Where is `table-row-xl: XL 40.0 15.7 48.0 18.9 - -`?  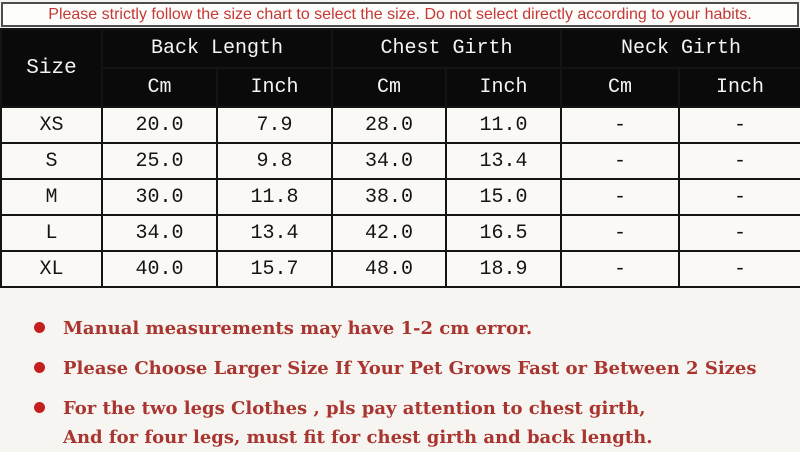 table-row-xl: XL 40.0 15.7 48.0 18.9 - - is located at coordinates (400, 269).